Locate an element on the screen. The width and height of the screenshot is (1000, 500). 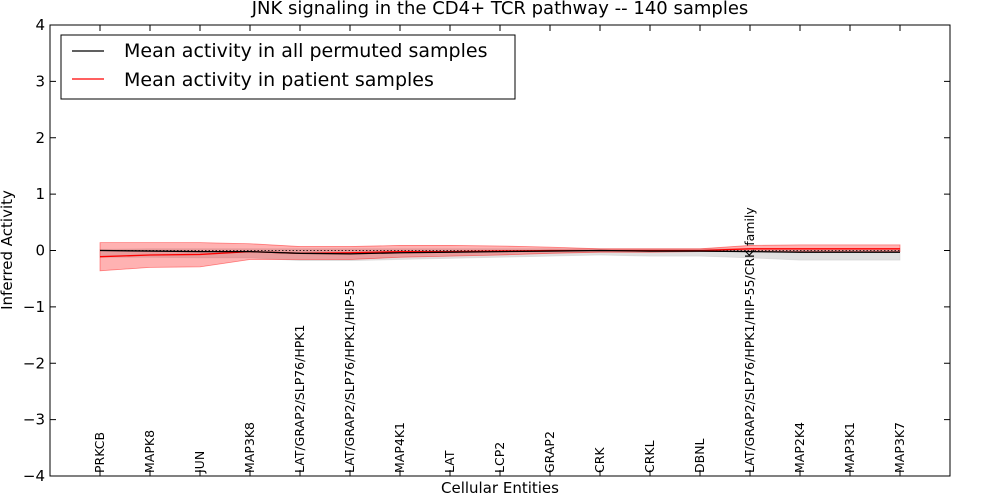
confidence-bands is located at coordinates (500, 257).